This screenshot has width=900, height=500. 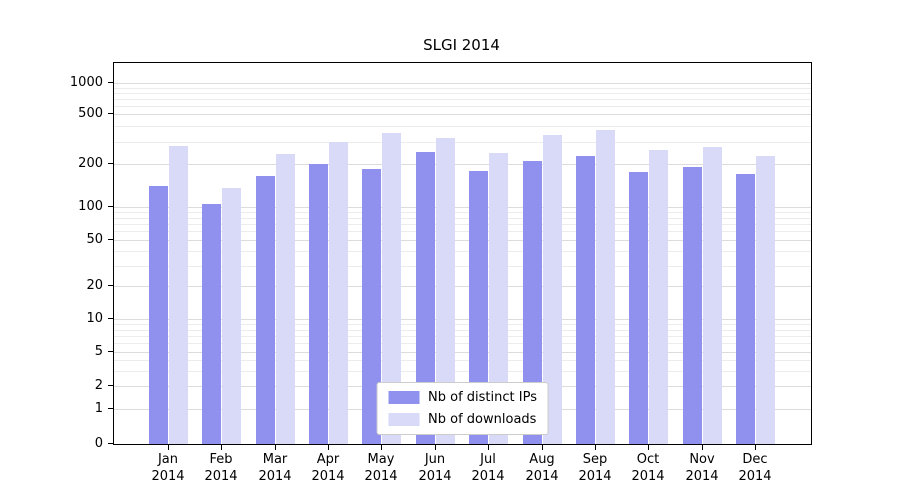 What do you see at coordinates (381, 459) in the screenshot?
I see `x-tick-month: May` at bounding box center [381, 459].